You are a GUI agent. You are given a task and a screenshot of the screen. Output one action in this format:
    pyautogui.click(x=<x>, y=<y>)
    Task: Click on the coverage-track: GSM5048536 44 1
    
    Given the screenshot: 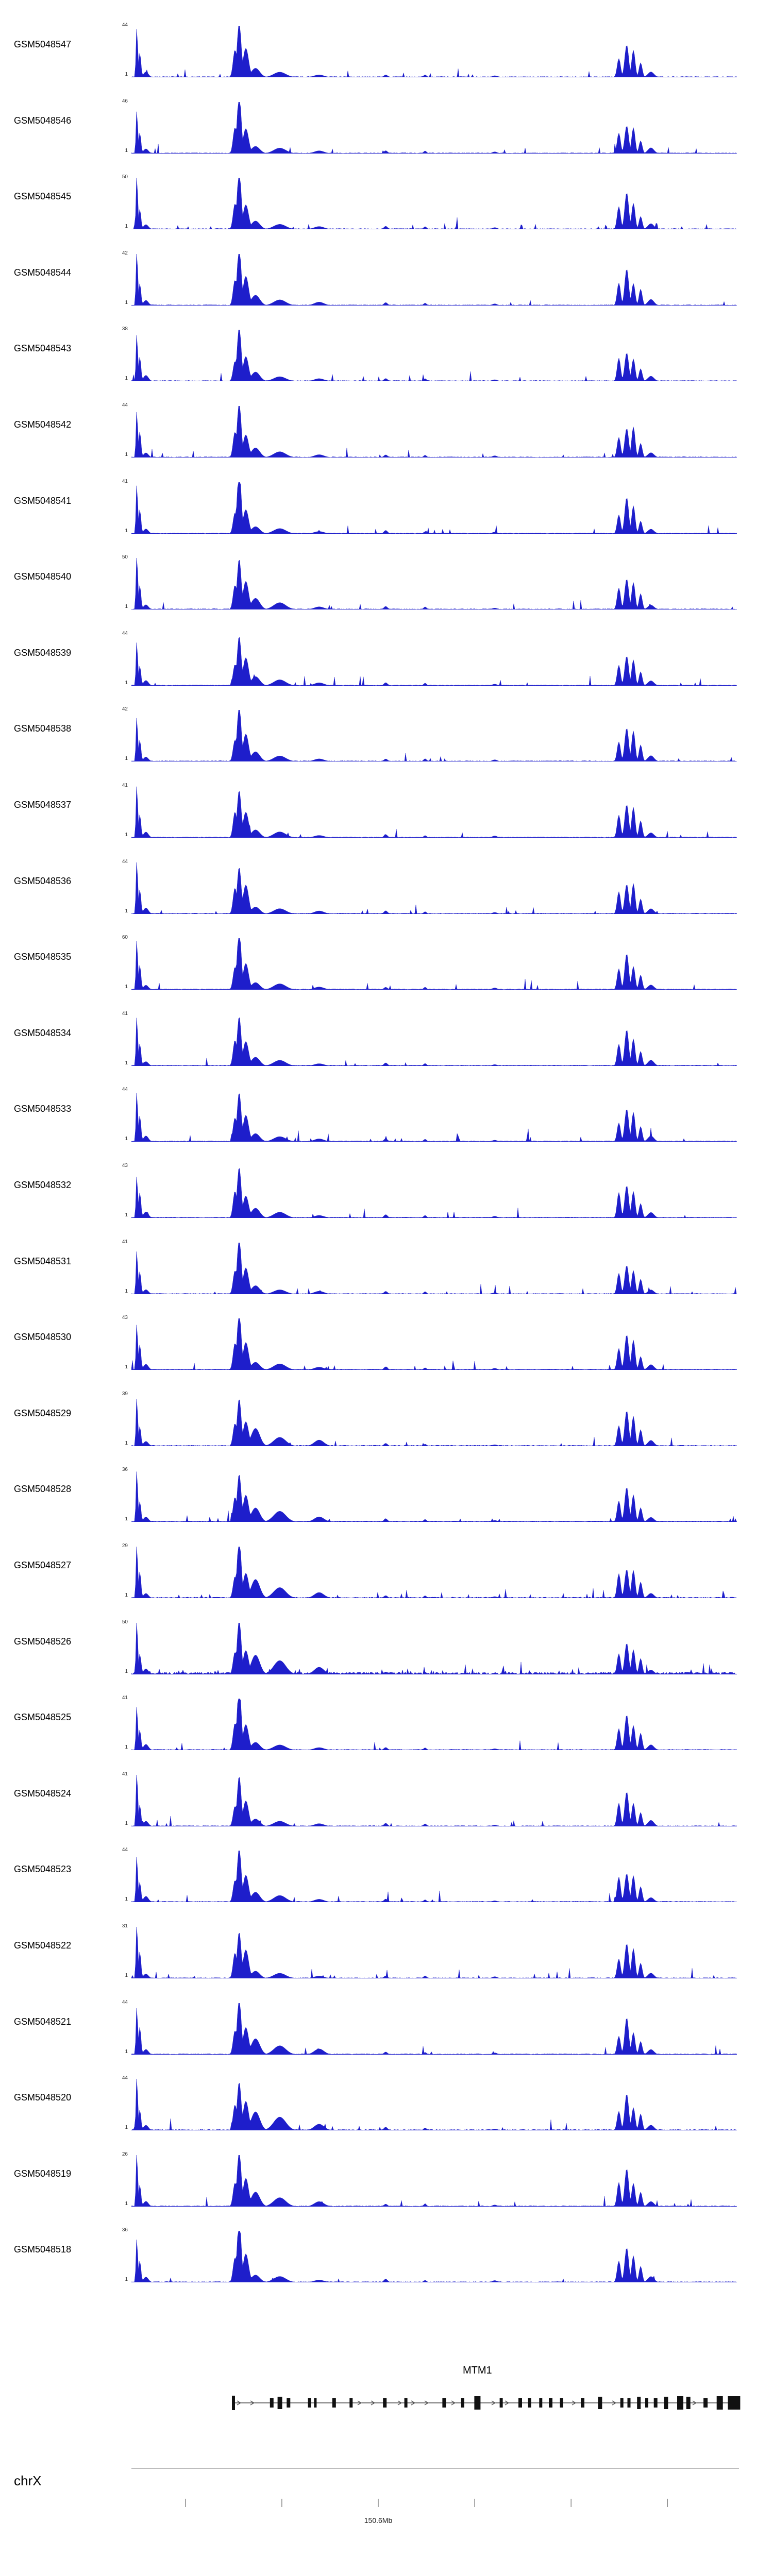 What is the action you would take?
    pyautogui.click(x=386, y=892)
    